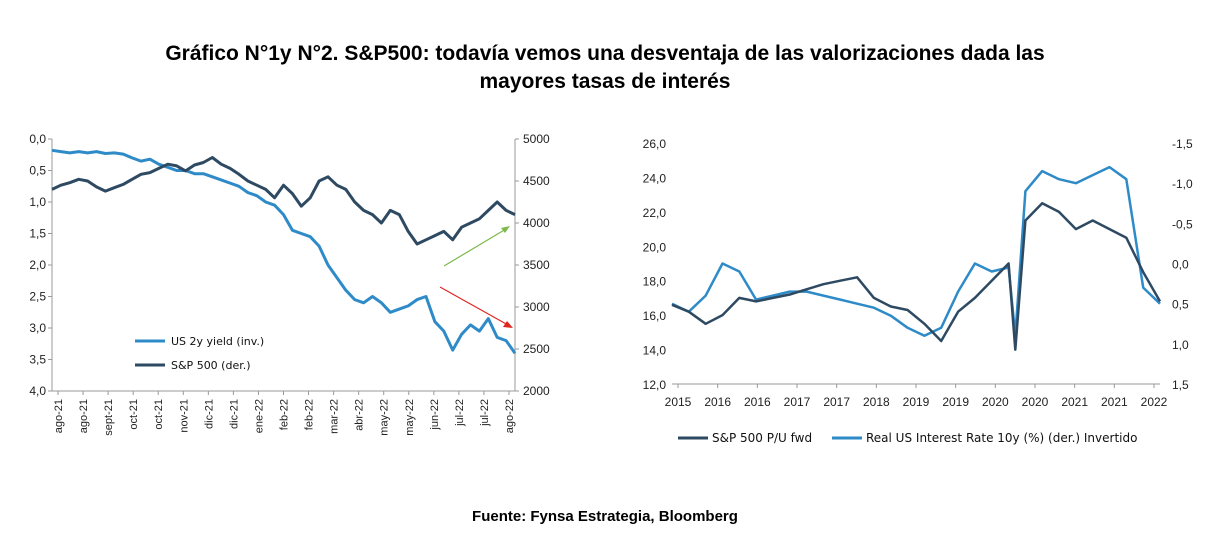  What do you see at coordinates (655, 213) in the screenshot?
I see `chart2-left-tick-label: 22,0` at bounding box center [655, 213].